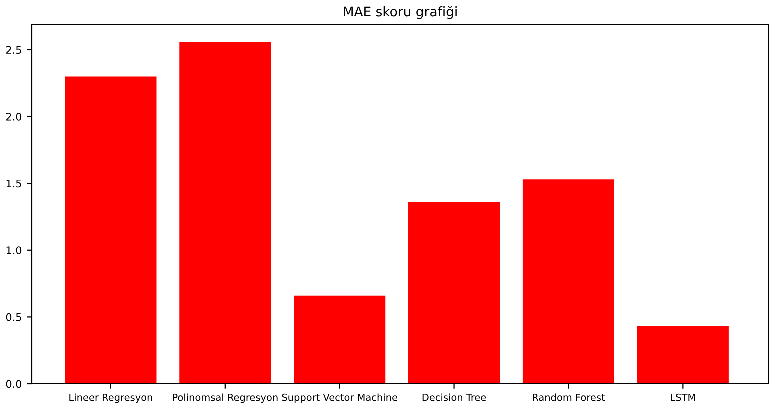 Image resolution: width=769 pixels, height=404 pixels. Describe the element at coordinates (14, 50) in the screenshot. I see `y-tick-label: 2.5` at that location.